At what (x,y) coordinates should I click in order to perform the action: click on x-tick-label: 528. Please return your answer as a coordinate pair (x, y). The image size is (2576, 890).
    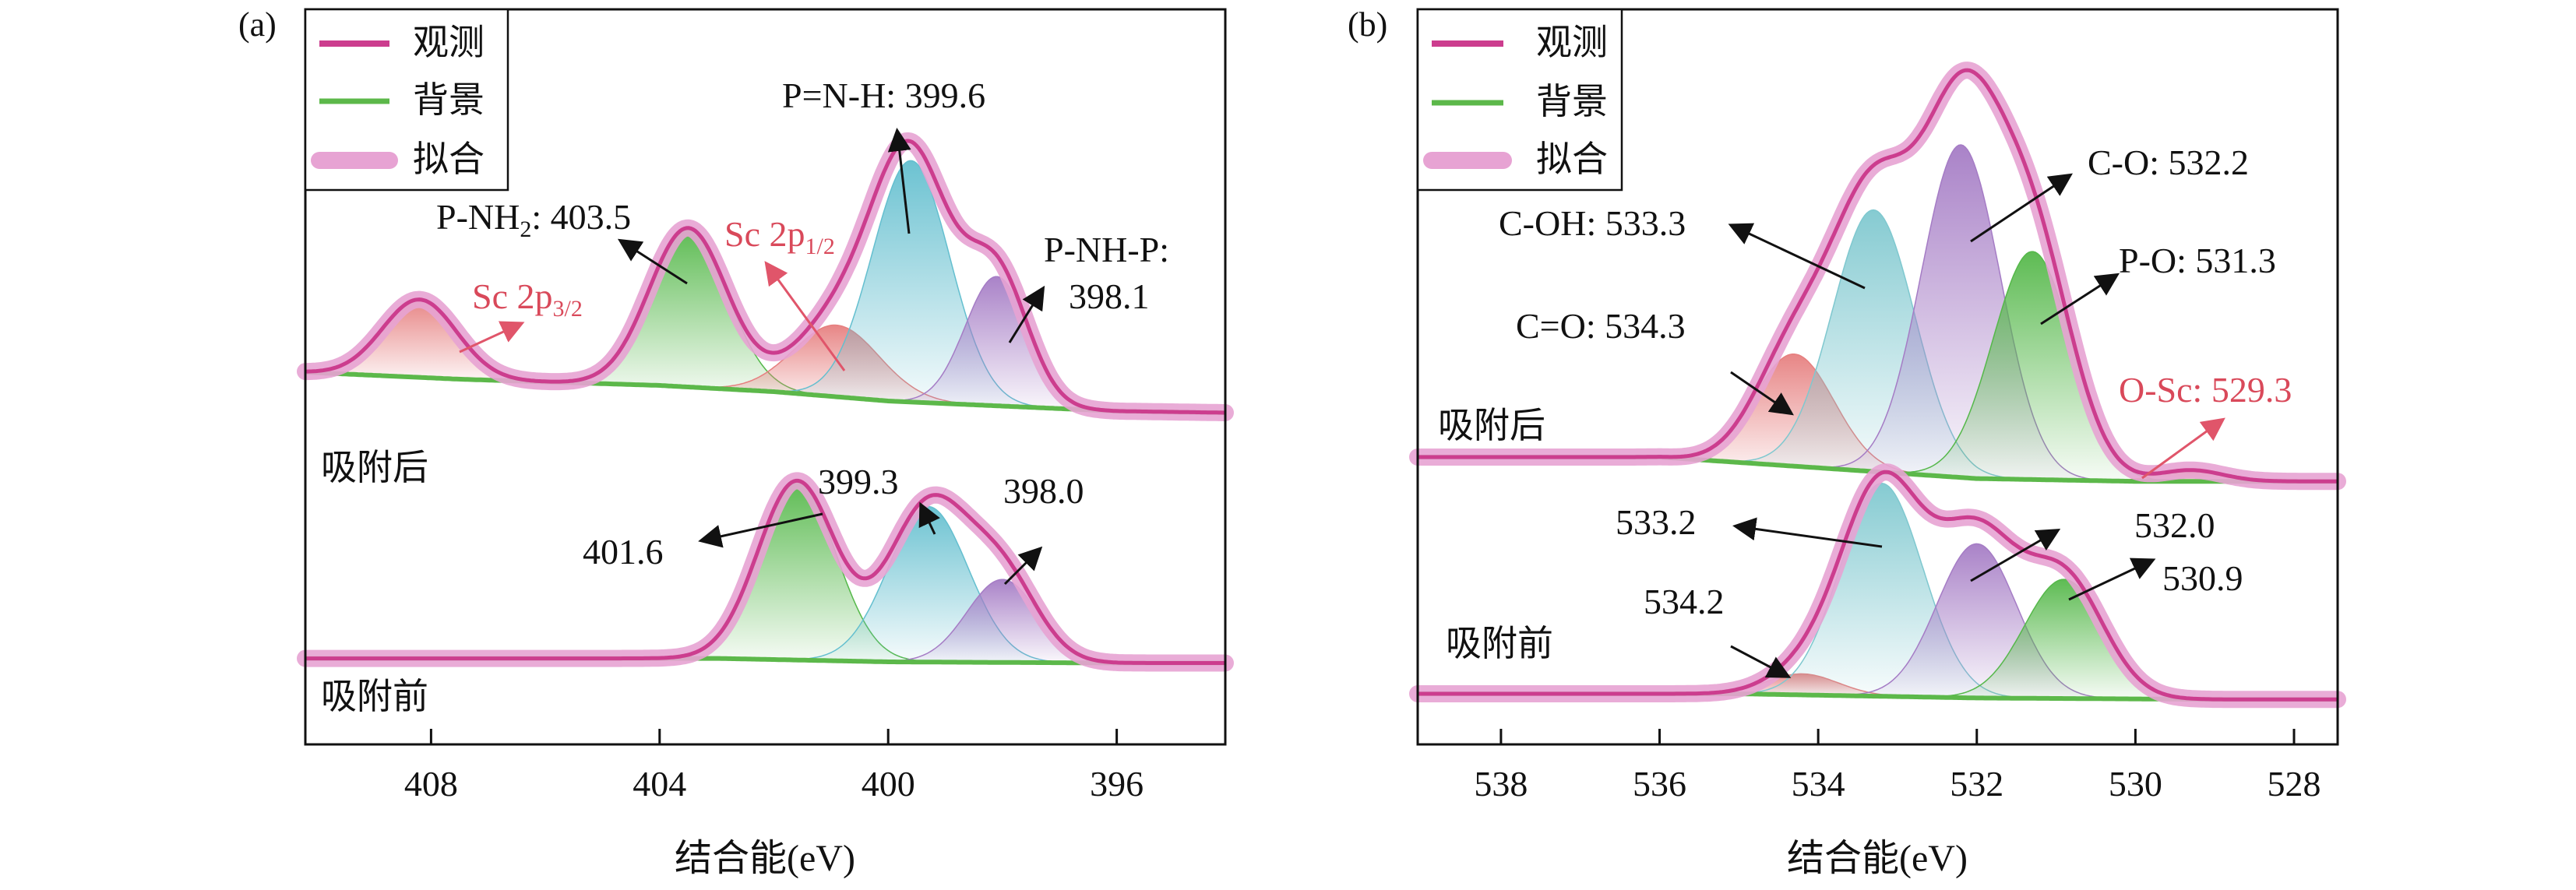
    Looking at the image, I should click on (2294, 784).